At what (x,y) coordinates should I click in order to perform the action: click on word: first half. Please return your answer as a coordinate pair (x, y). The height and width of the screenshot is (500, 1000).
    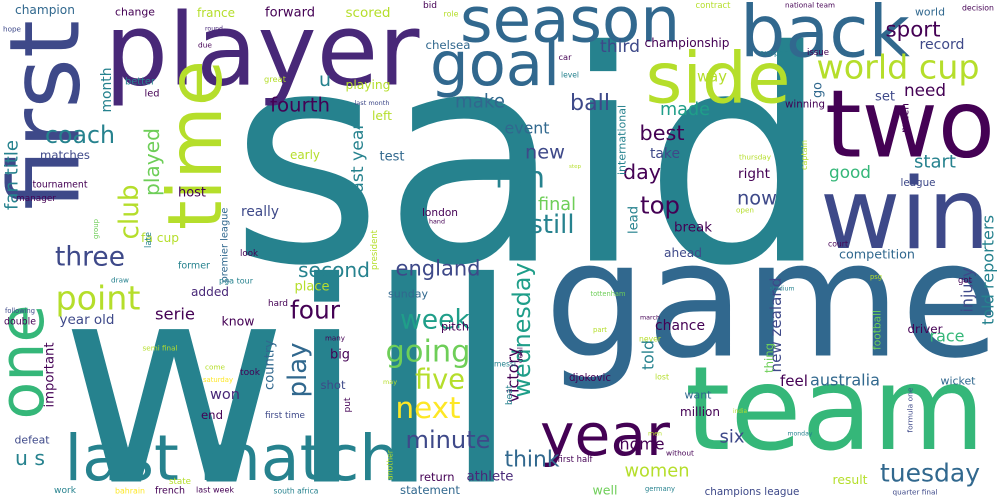
    Looking at the image, I should click on (576, 459).